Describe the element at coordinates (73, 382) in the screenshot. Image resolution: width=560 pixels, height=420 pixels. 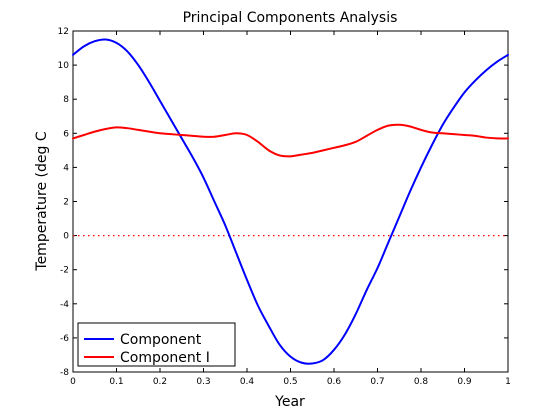
I see `x-tick-label: 0` at that location.